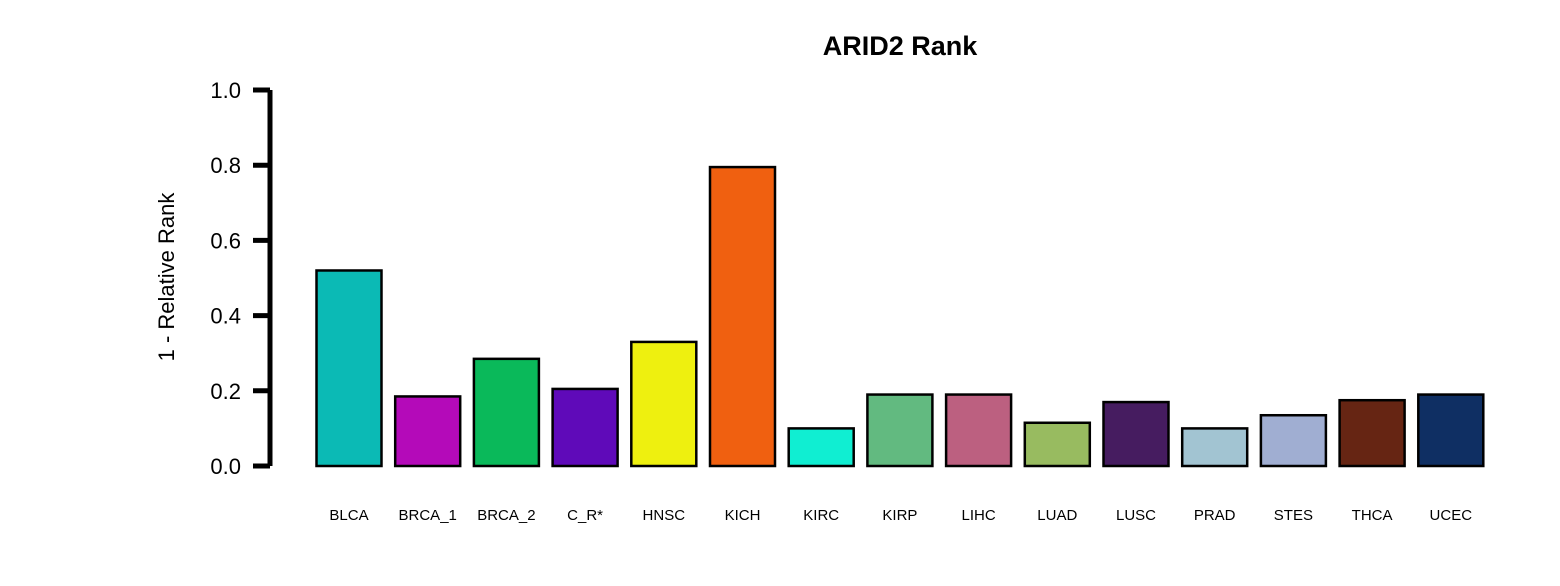 This screenshot has width=1560, height=586. I want to click on bar-kirp, so click(900, 430).